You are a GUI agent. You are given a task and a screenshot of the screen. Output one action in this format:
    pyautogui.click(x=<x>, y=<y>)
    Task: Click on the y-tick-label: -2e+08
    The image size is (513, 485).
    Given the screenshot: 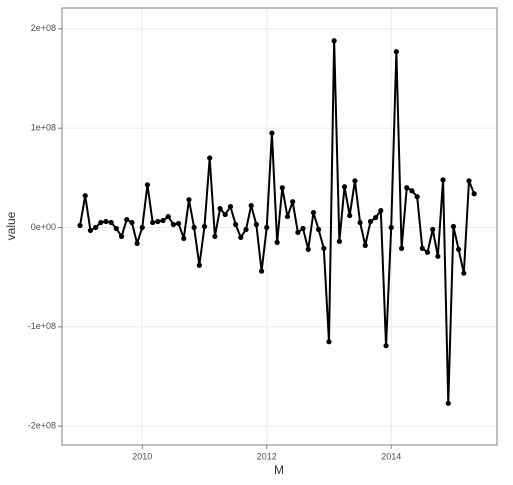 What is the action you would take?
    pyautogui.click(x=42, y=426)
    